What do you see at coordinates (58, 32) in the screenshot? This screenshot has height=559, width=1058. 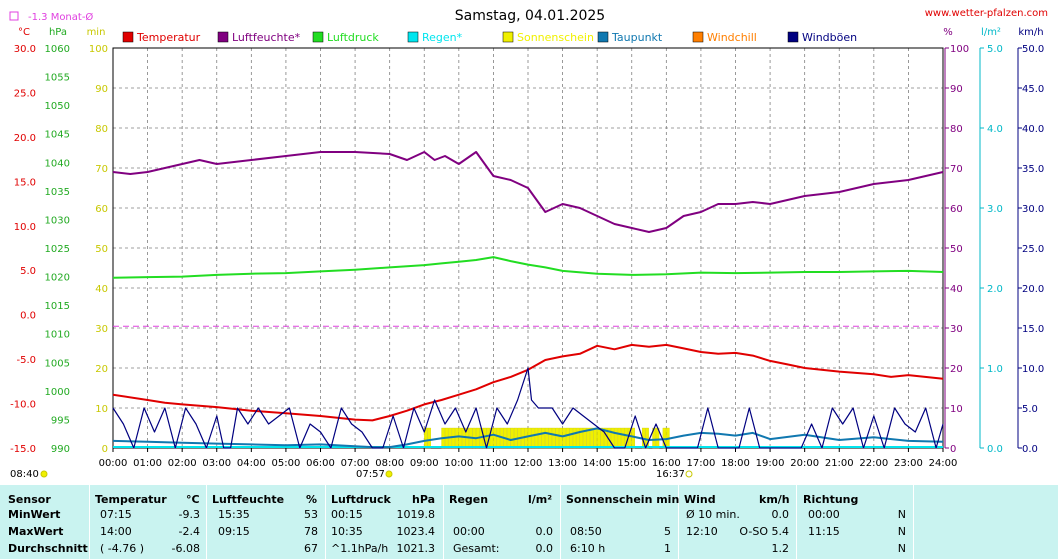 I see `unit-pressure: hPa` at bounding box center [58, 32].